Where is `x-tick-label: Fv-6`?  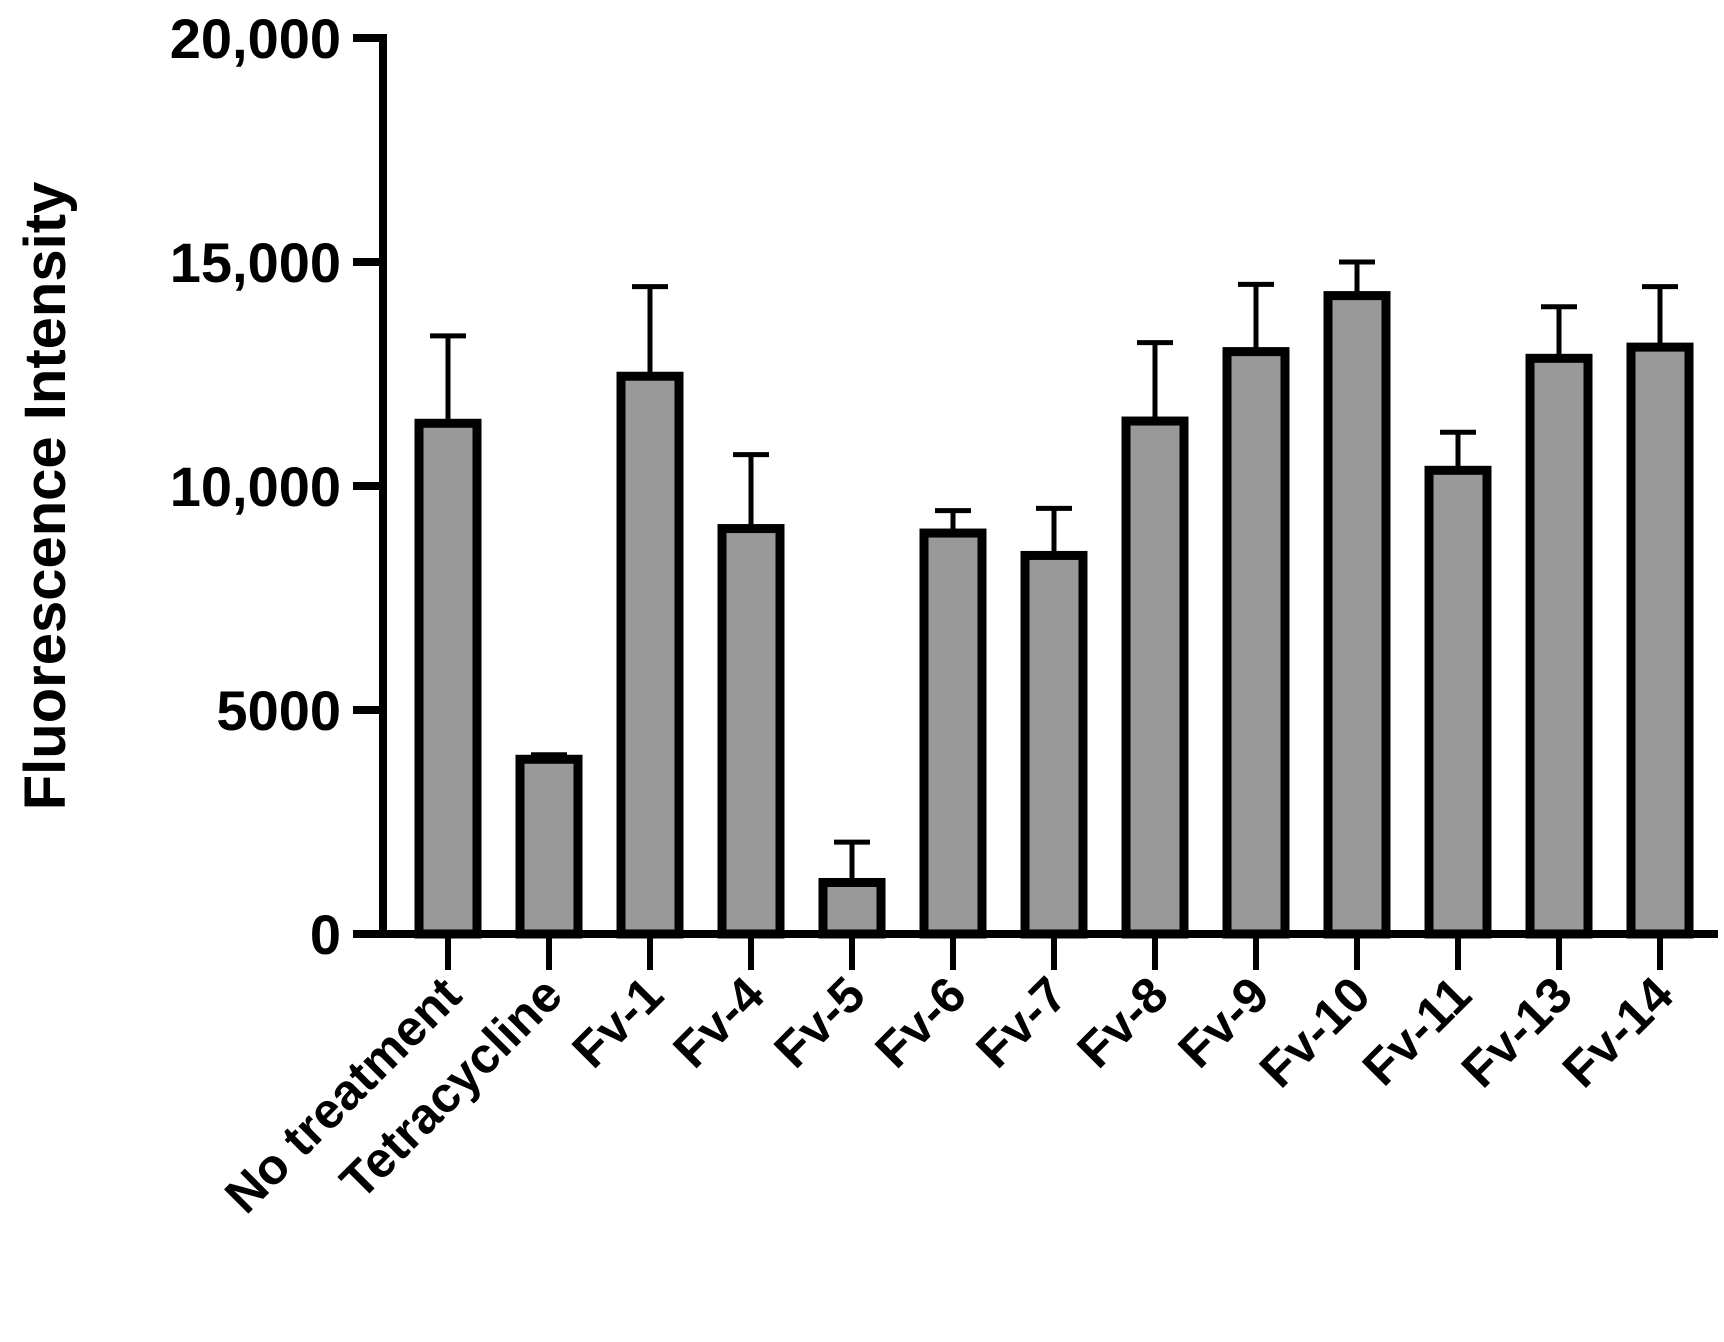
x-tick-label: Fv-6 is located at coordinates (920, 1022).